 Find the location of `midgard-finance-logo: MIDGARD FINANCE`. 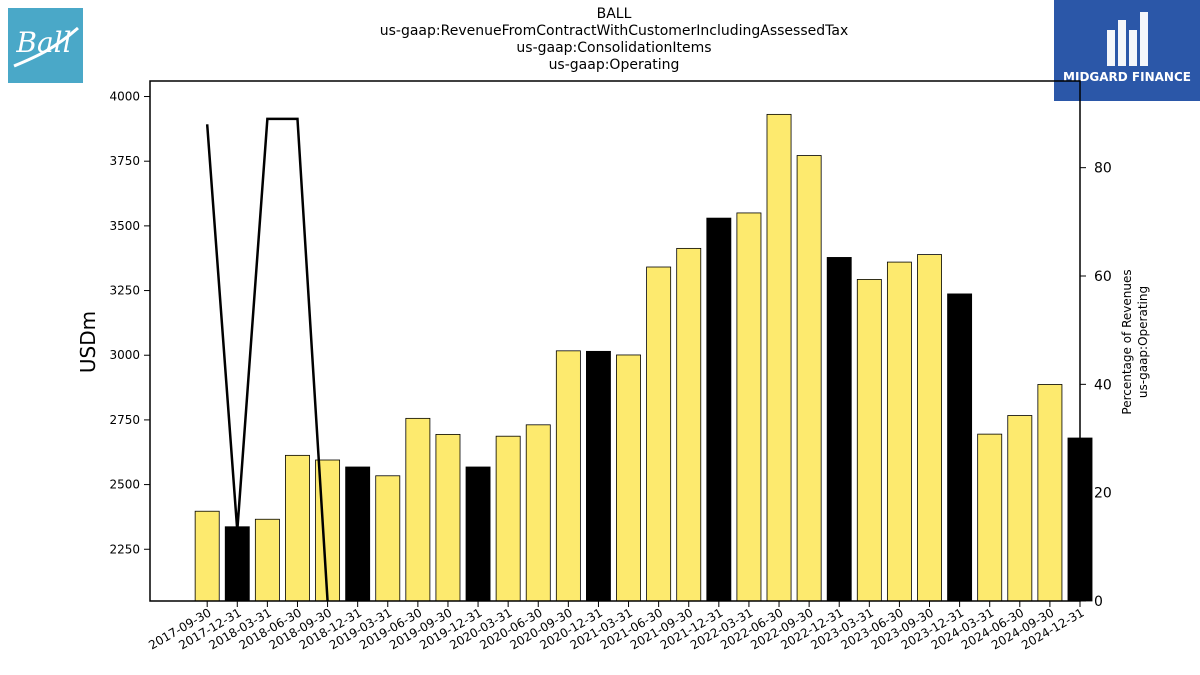

midgard-finance-logo: MIDGARD FINANCE is located at coordinates (1127, 50).